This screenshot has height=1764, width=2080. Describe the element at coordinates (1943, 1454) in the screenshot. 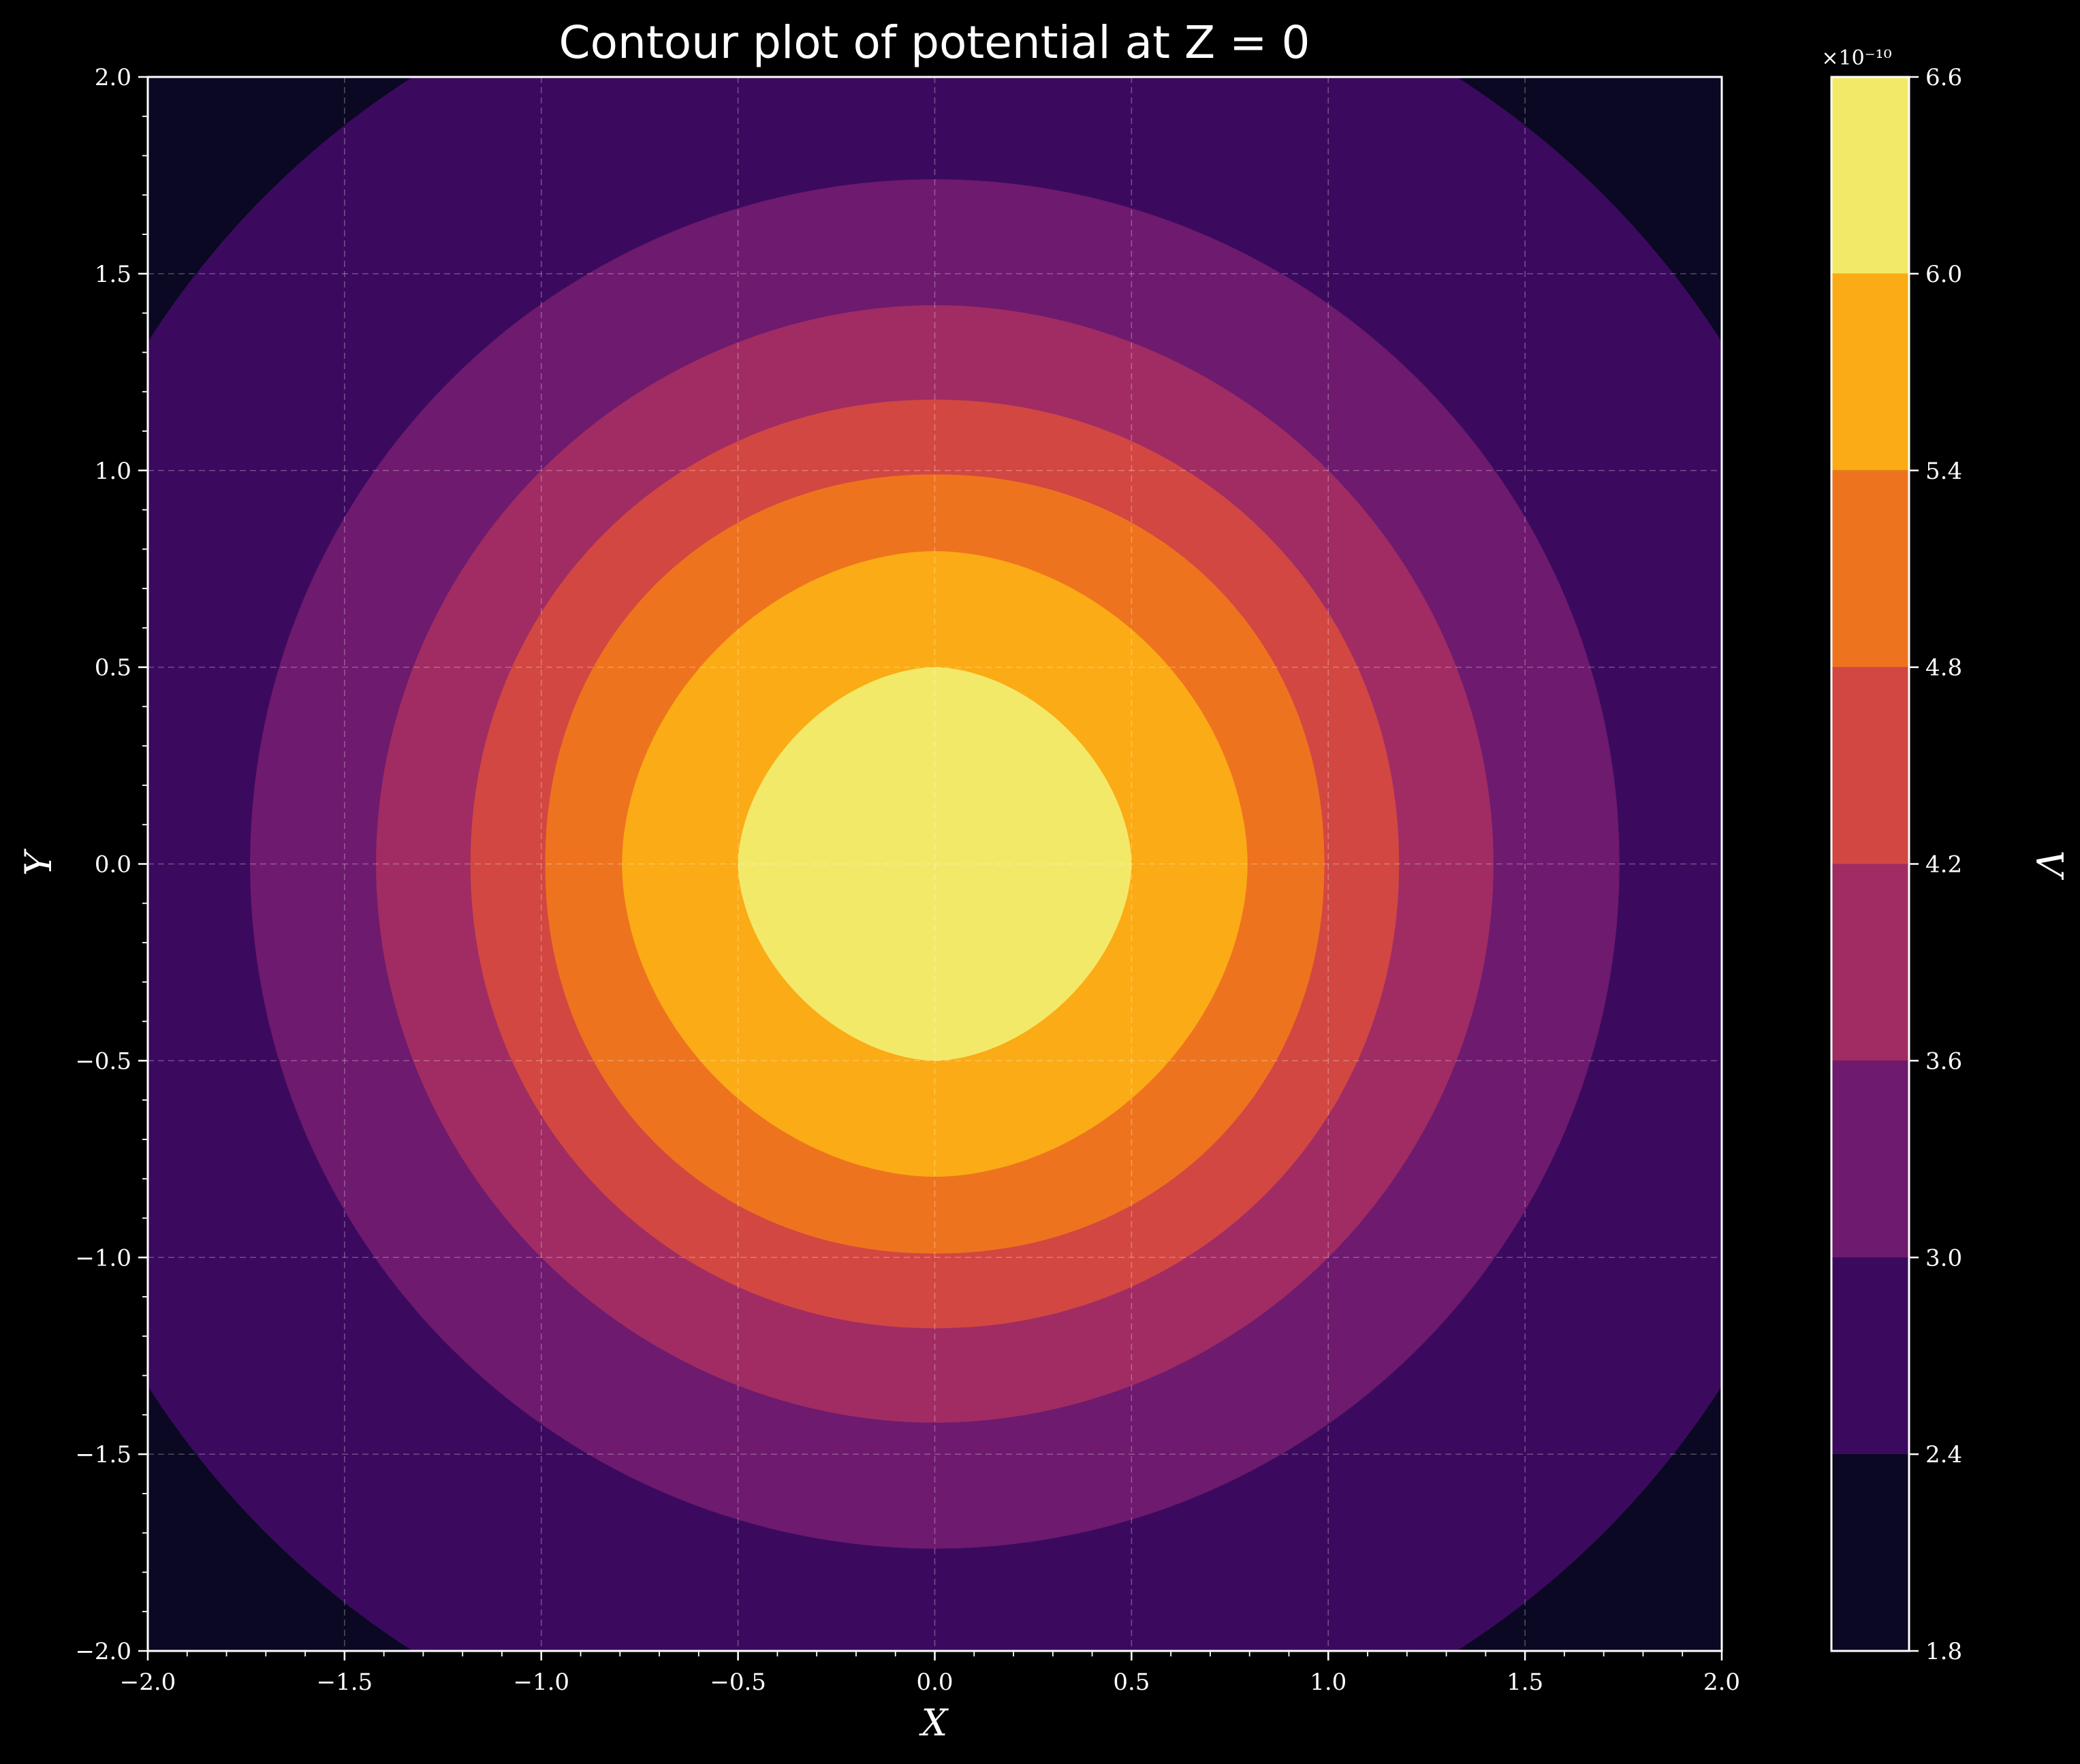

I see `colorbar-tick-label: 2.4` at that location.